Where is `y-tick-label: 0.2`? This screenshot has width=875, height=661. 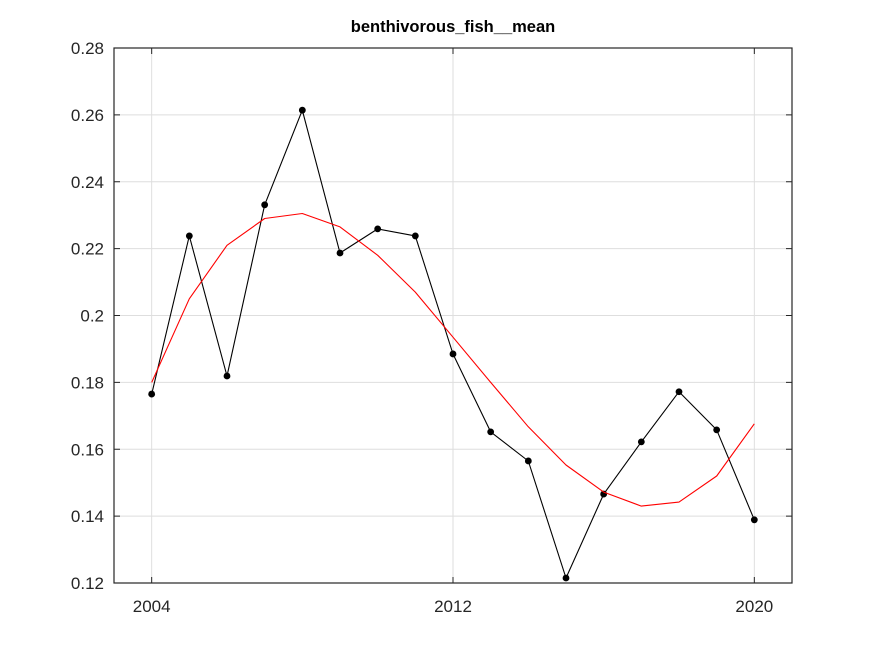
y-tick-label: 0.2 is located at coordinates (92, 316).